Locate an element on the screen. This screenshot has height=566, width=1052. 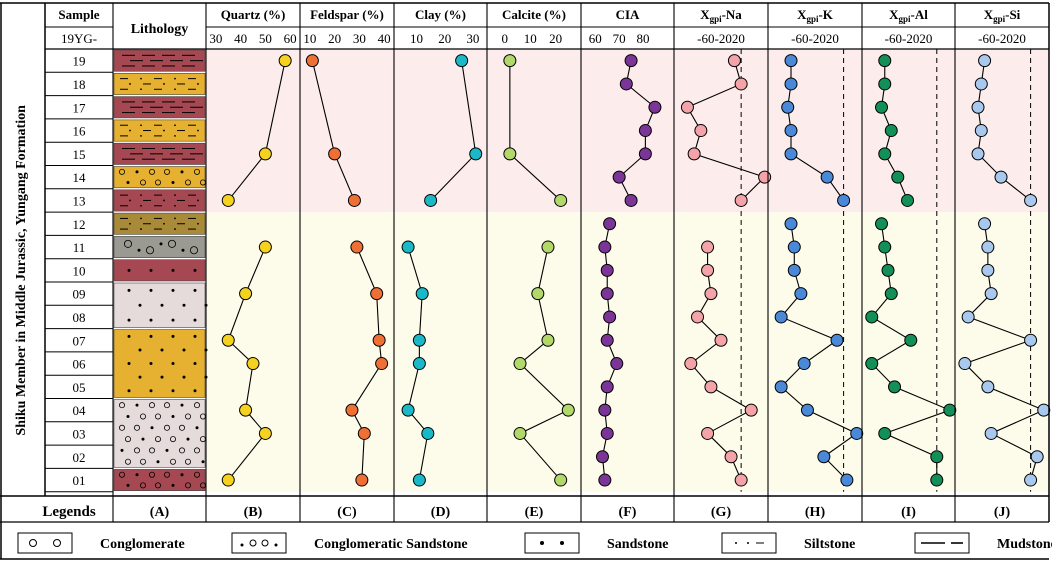
panel-title: Feldspar (%) is located at coordinates (347, 14).